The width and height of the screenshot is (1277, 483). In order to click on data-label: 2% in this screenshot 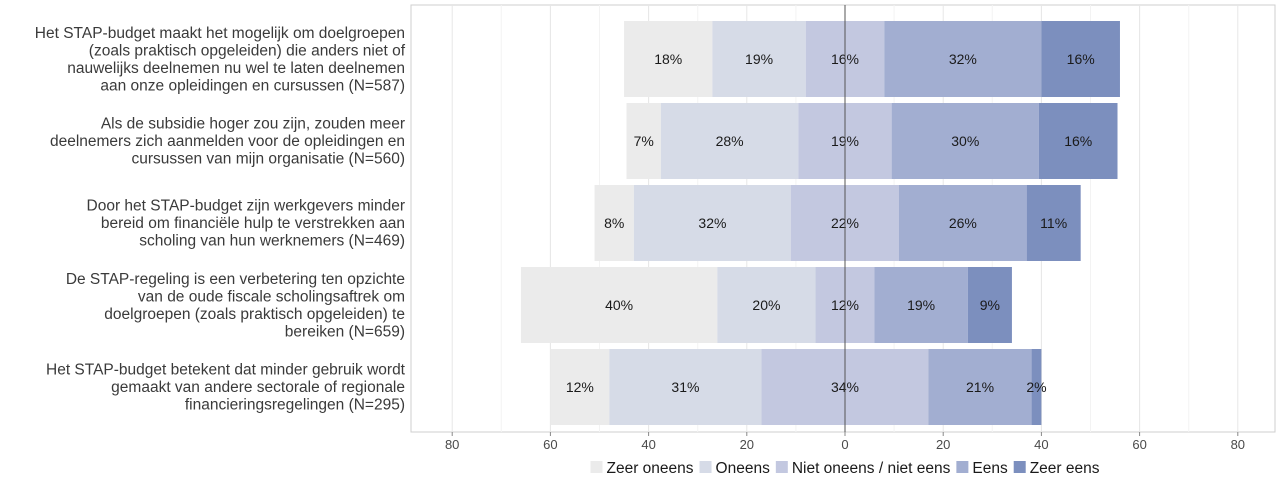, I will do `click(1036, 387)`.